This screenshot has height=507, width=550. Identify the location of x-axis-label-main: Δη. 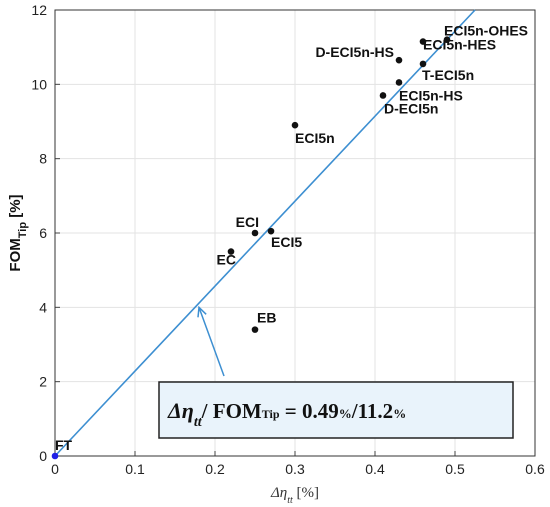
(278, 493).